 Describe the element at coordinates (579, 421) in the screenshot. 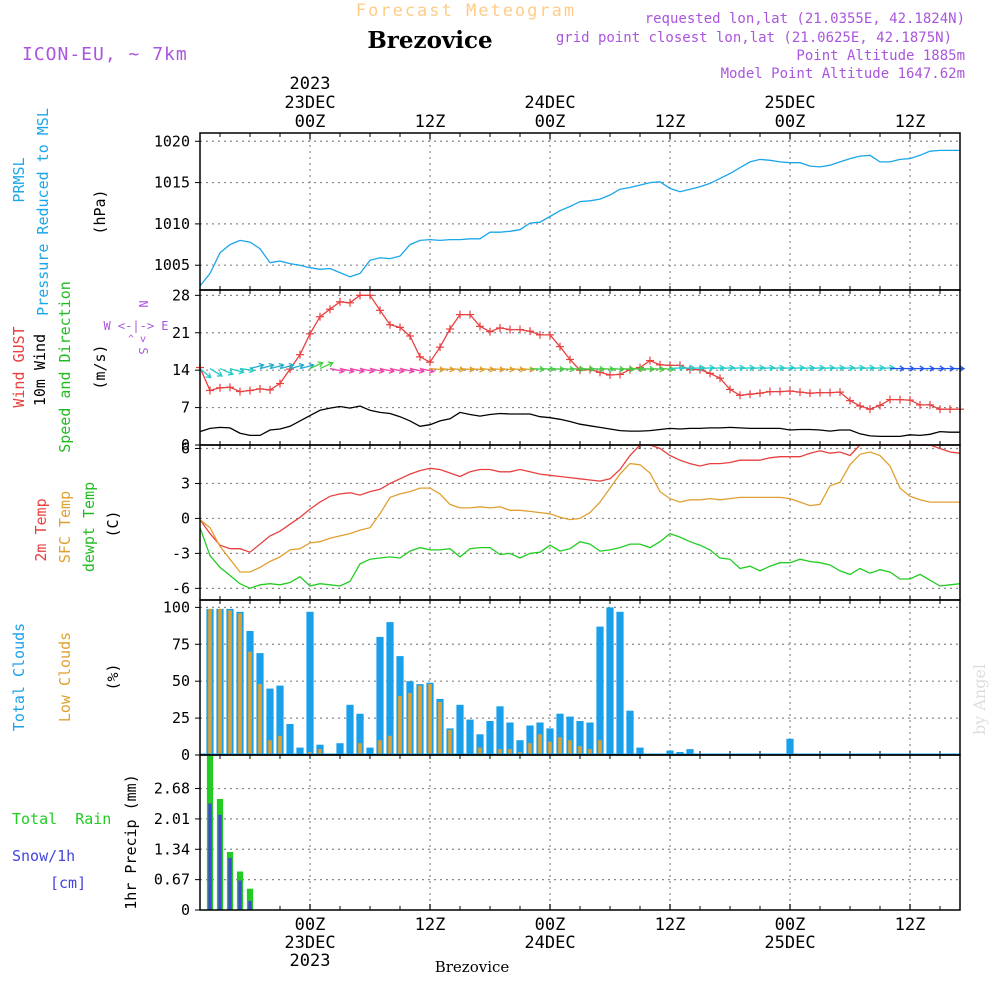

I see `10m-wind-line` at that location.